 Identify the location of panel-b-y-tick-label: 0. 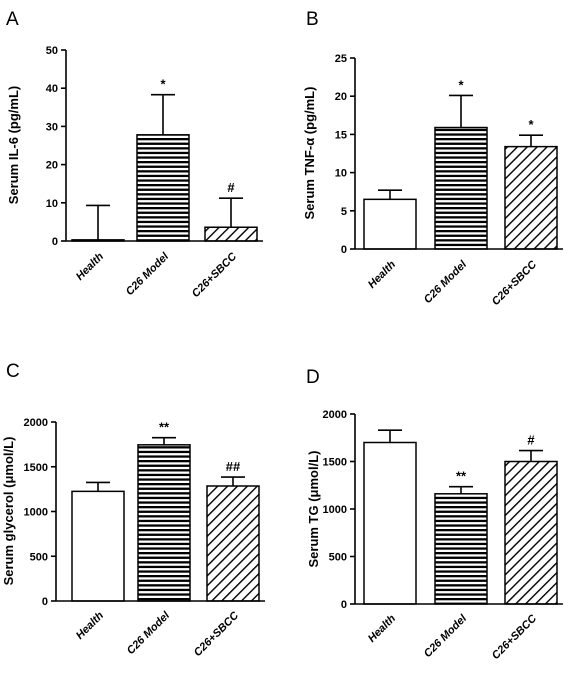
(344, 250).